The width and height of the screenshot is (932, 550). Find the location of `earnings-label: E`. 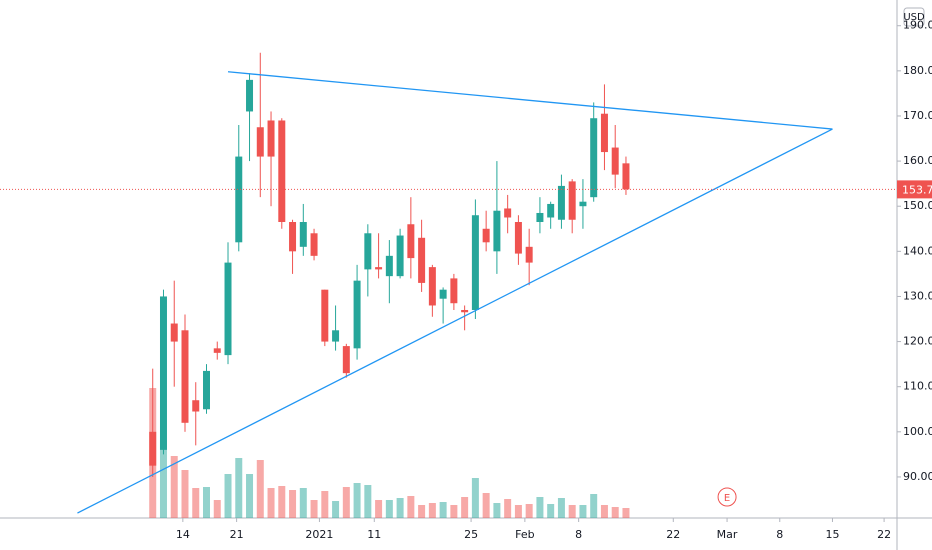

earnings-label: E is located at coordinates (727, 498).